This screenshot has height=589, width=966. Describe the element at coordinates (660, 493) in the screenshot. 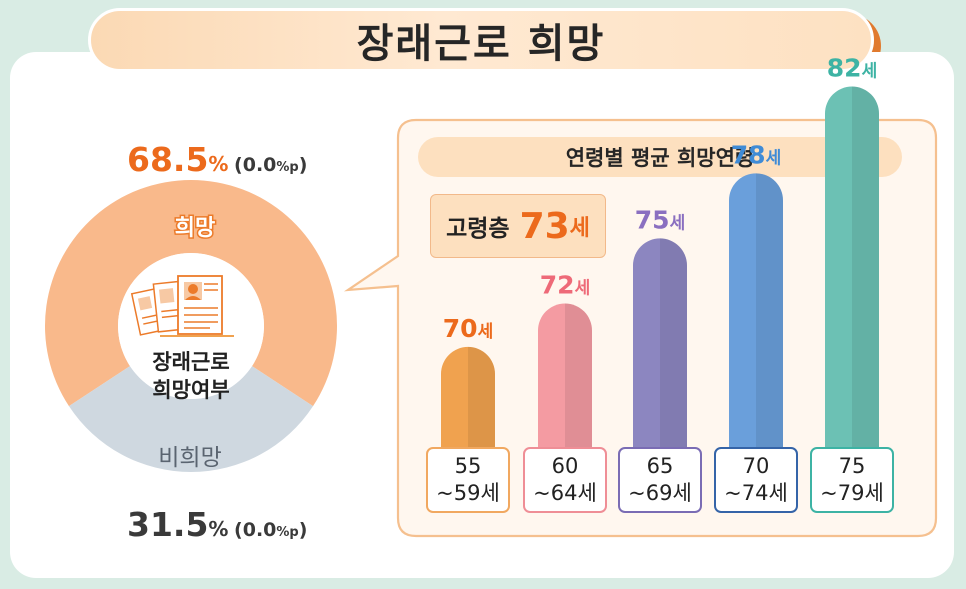

I see `category-line-2: ~69세` at that location.